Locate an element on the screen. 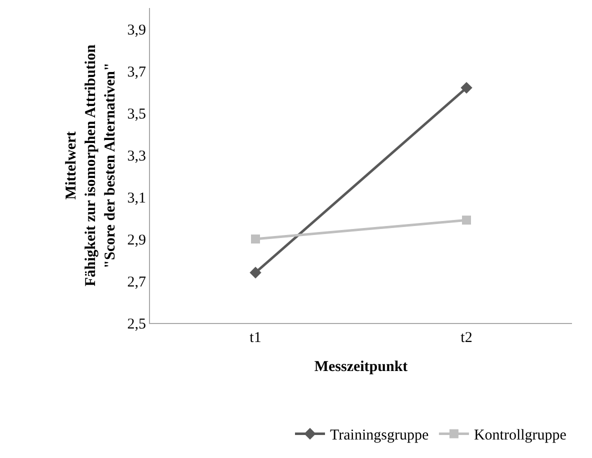  y-tick-label: 3,5 is located at coordinates (136, 114).